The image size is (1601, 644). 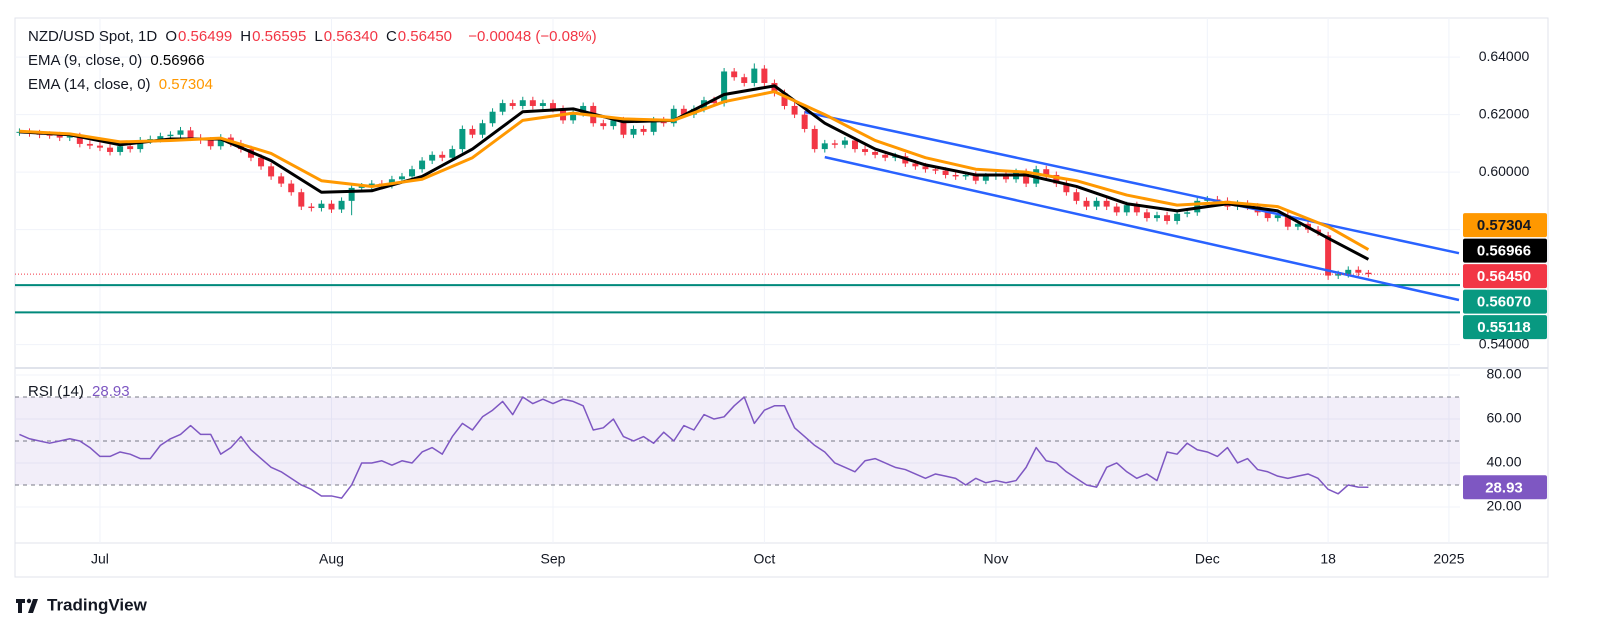 What do you see at coordinates (553, 559) in the screenshot?
I see `x-tick-label: Sep` at bounding box center [553, 559].